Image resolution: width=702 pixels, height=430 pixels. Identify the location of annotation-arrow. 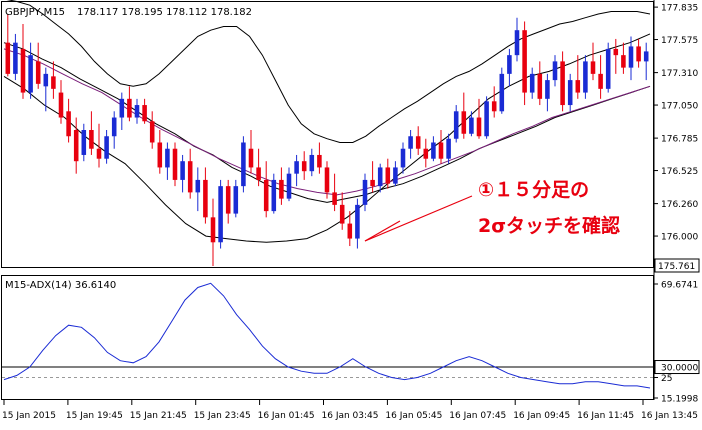
(418, 218).